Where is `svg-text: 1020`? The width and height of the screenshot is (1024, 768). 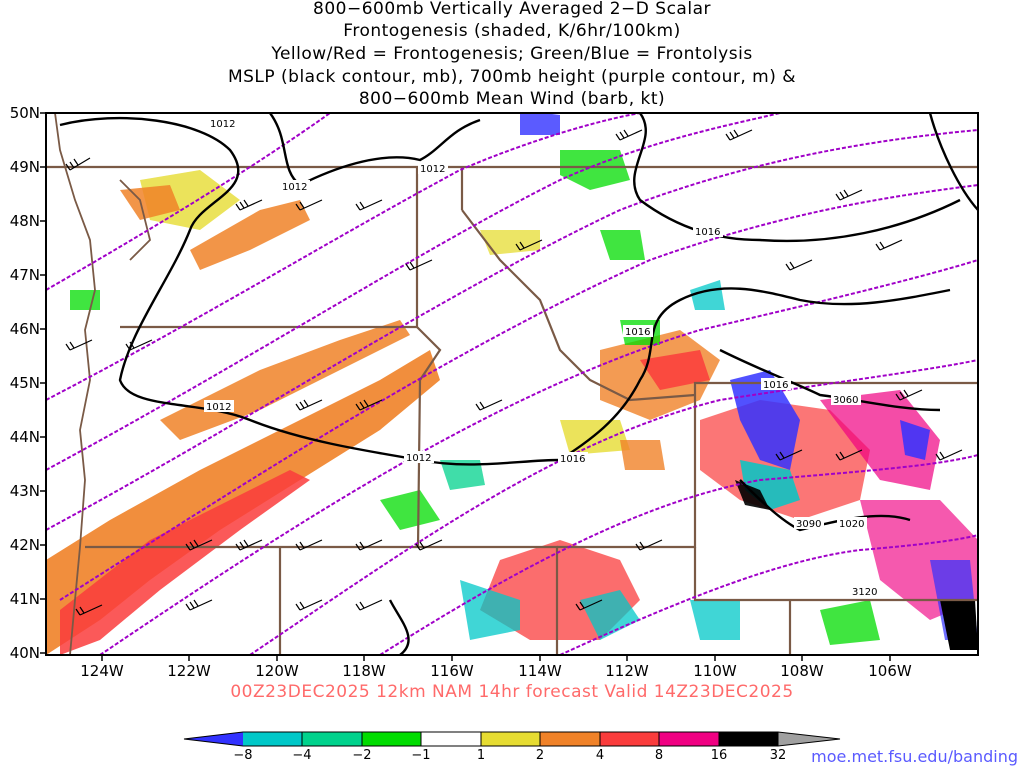
svg-text: 1020 is located at coordinates (851, 524).